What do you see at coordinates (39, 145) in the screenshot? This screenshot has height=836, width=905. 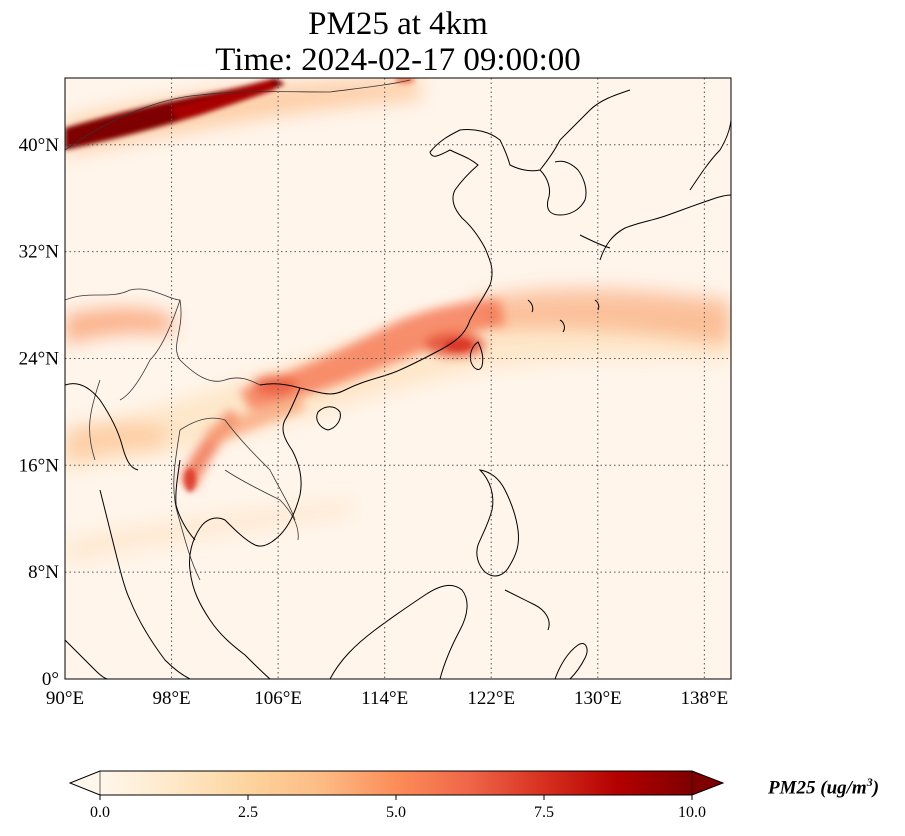 I see `lat-tick-label: 40°N` at bounding box center [39, 145].